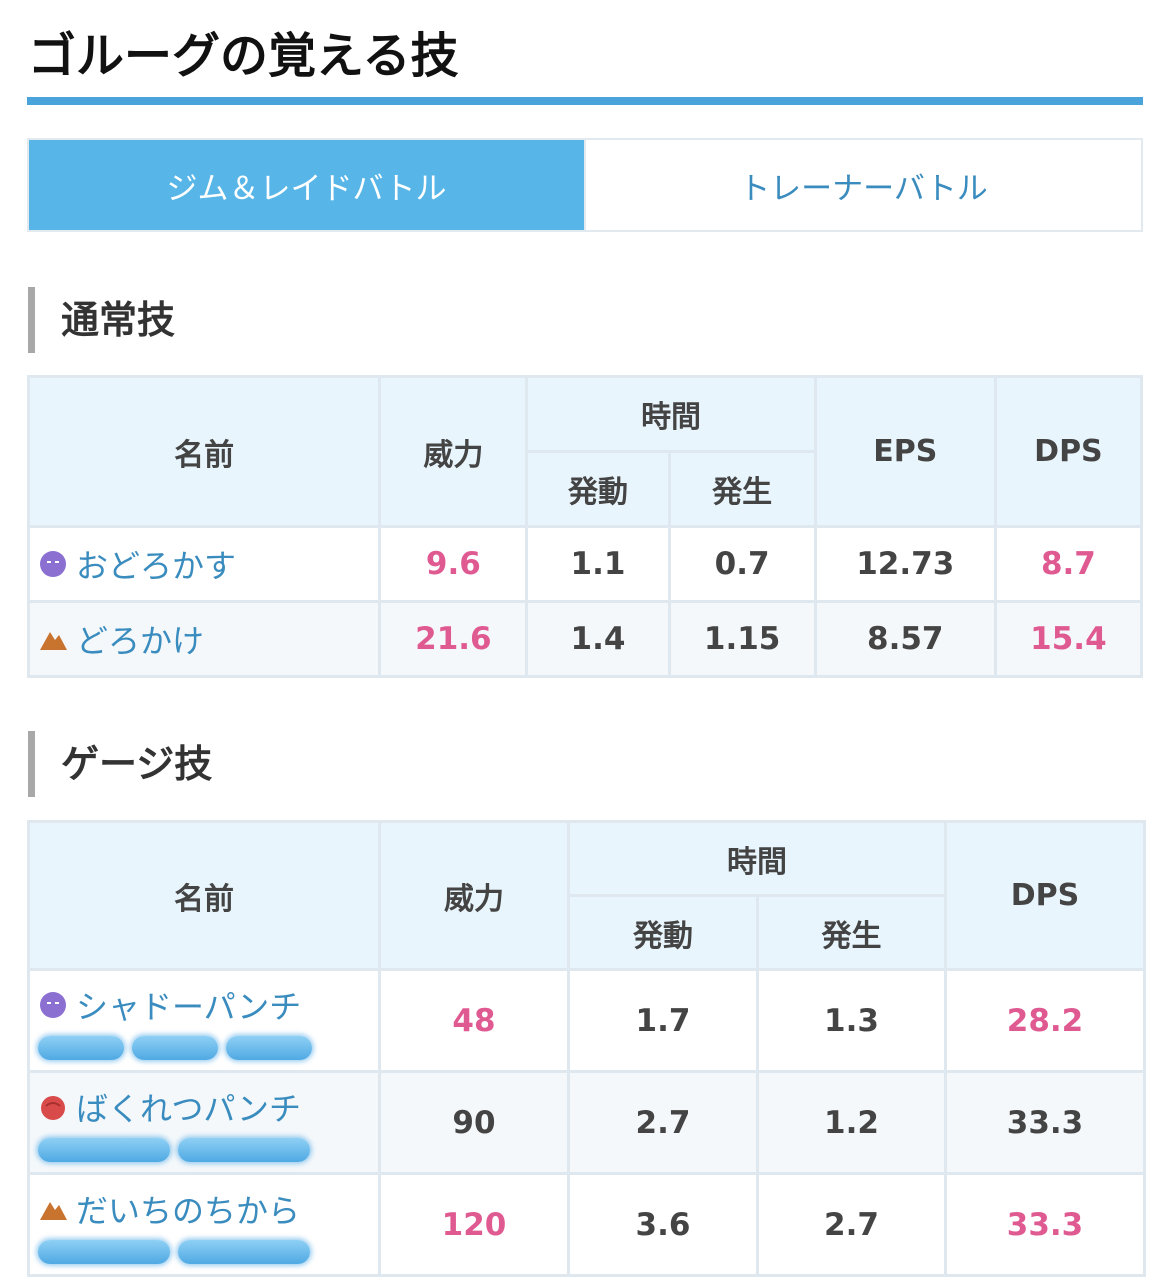 The image size is (1170, 1283). Describe the element at coordinates (663, 1224) in the screenshot. I see `activation-value: 3.6` at that location.